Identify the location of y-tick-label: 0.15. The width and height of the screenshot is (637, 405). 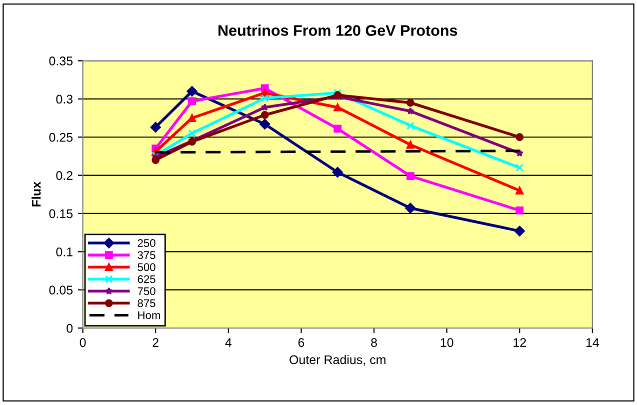
(61, 213).